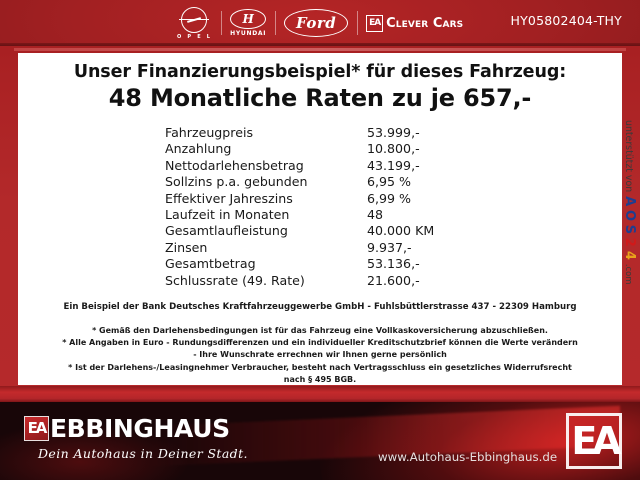  I want to click on hyundai-logo: H HYUNDAI, so click(248, 23).